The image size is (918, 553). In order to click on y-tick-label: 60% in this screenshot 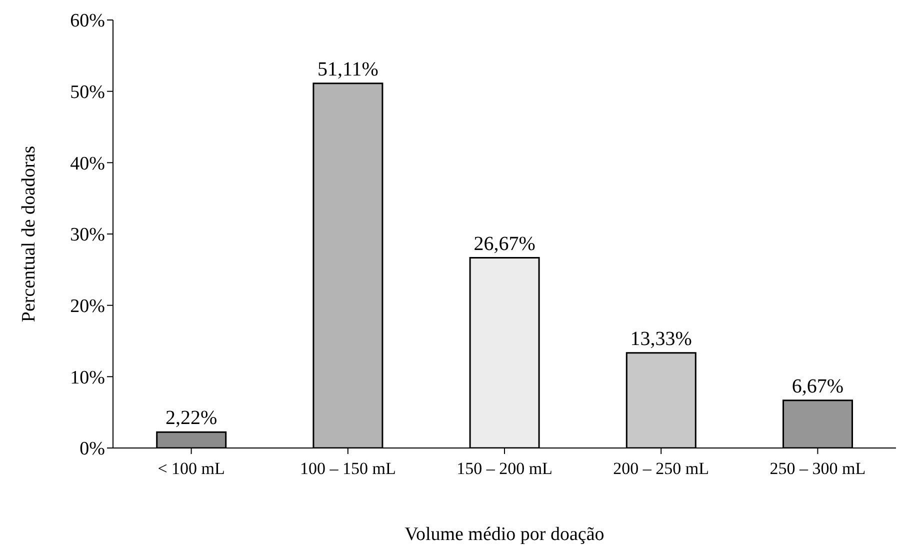, I will do `click(88, 21)`.